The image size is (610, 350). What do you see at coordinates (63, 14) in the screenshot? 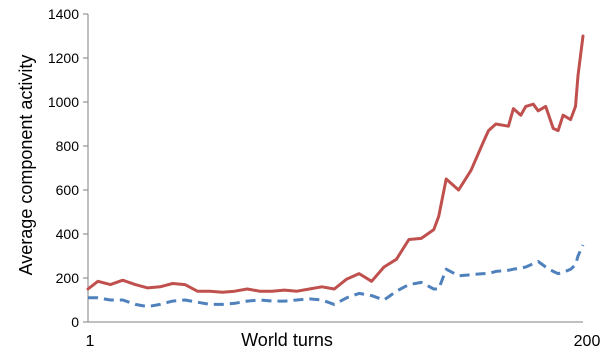
I see `y-tick-label: 1400` at bounding box center [63, 14].